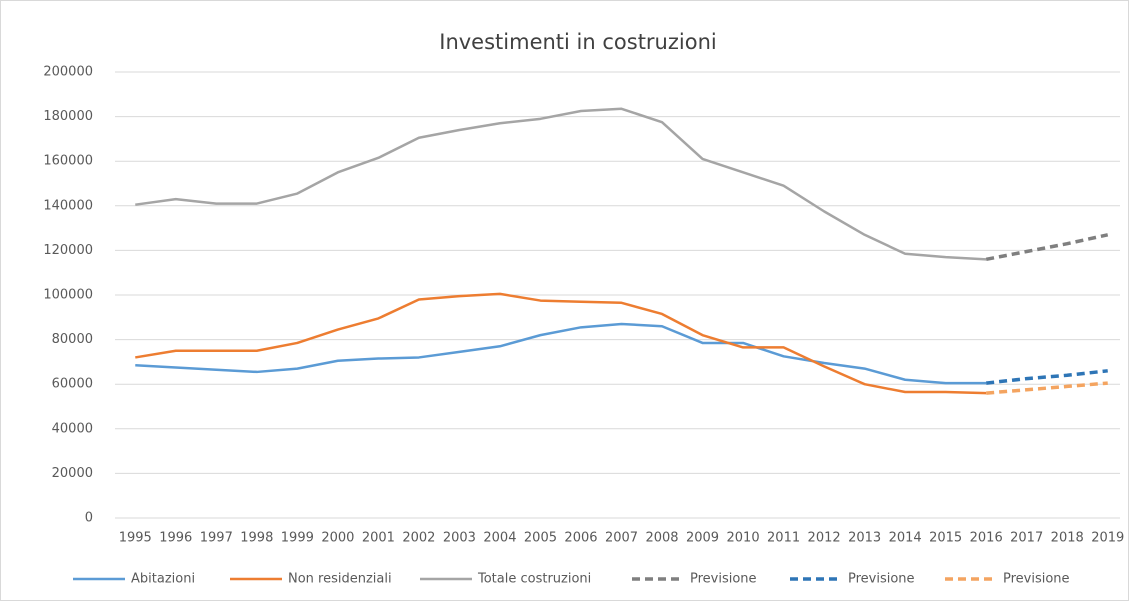 Image resolution: width=1129 pixels, height=601 pixels. Describe the element at coordinates (72, 384) in the screenshot. I see `y-tick-label: 60000` at that location.